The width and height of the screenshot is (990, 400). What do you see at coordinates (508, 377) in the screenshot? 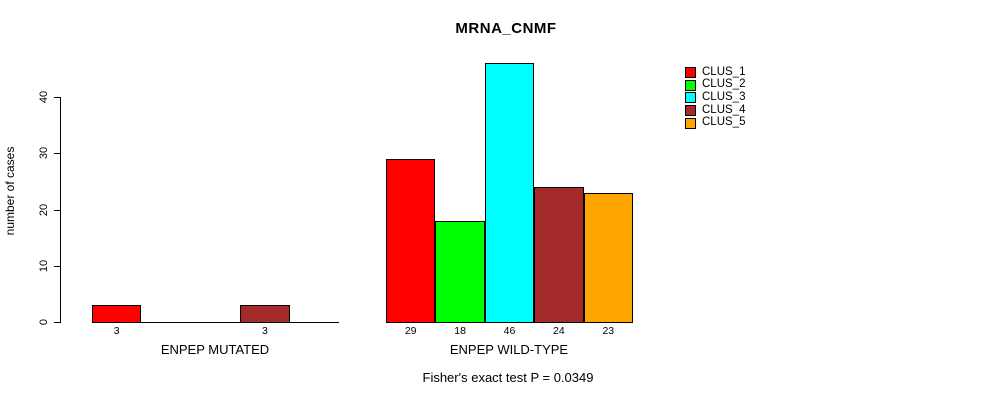
I see `fishers-test-annotation: Fisher's exact test P = 0.0349` at bounding box center [508, 377].